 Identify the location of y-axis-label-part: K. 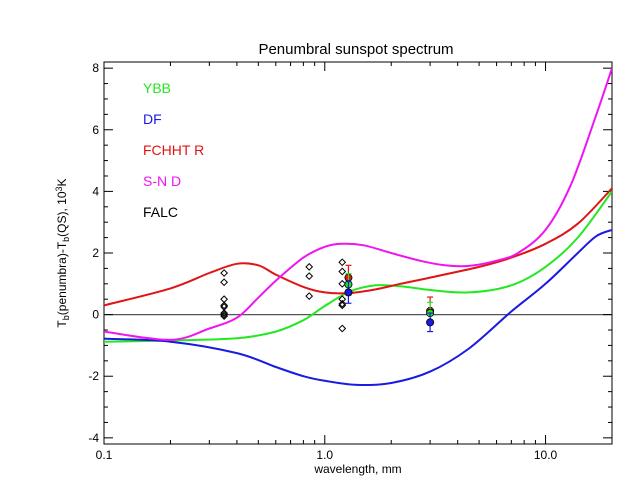
(62, 182).